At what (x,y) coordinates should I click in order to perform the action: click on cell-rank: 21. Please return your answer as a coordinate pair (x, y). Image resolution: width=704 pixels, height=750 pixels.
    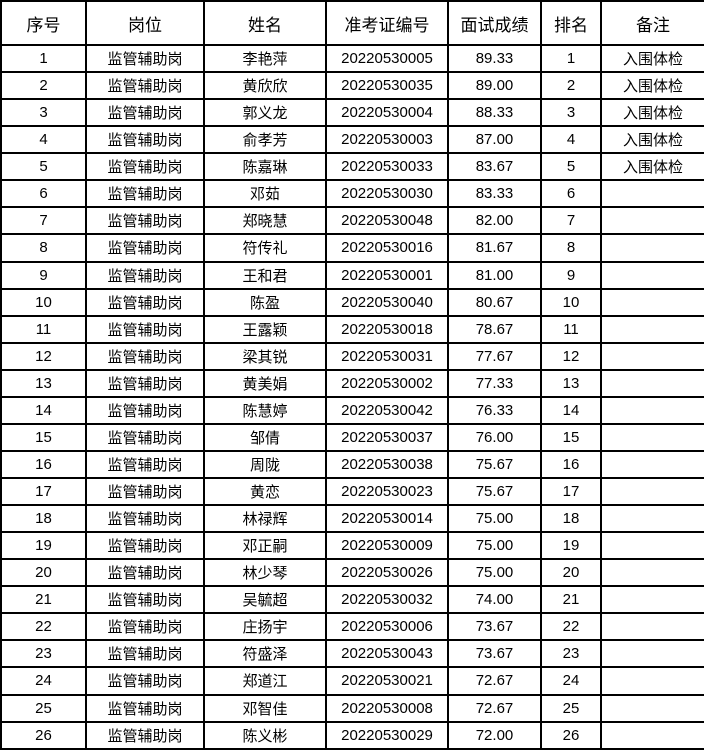
    Looking at the image, I should click on (571, 600).